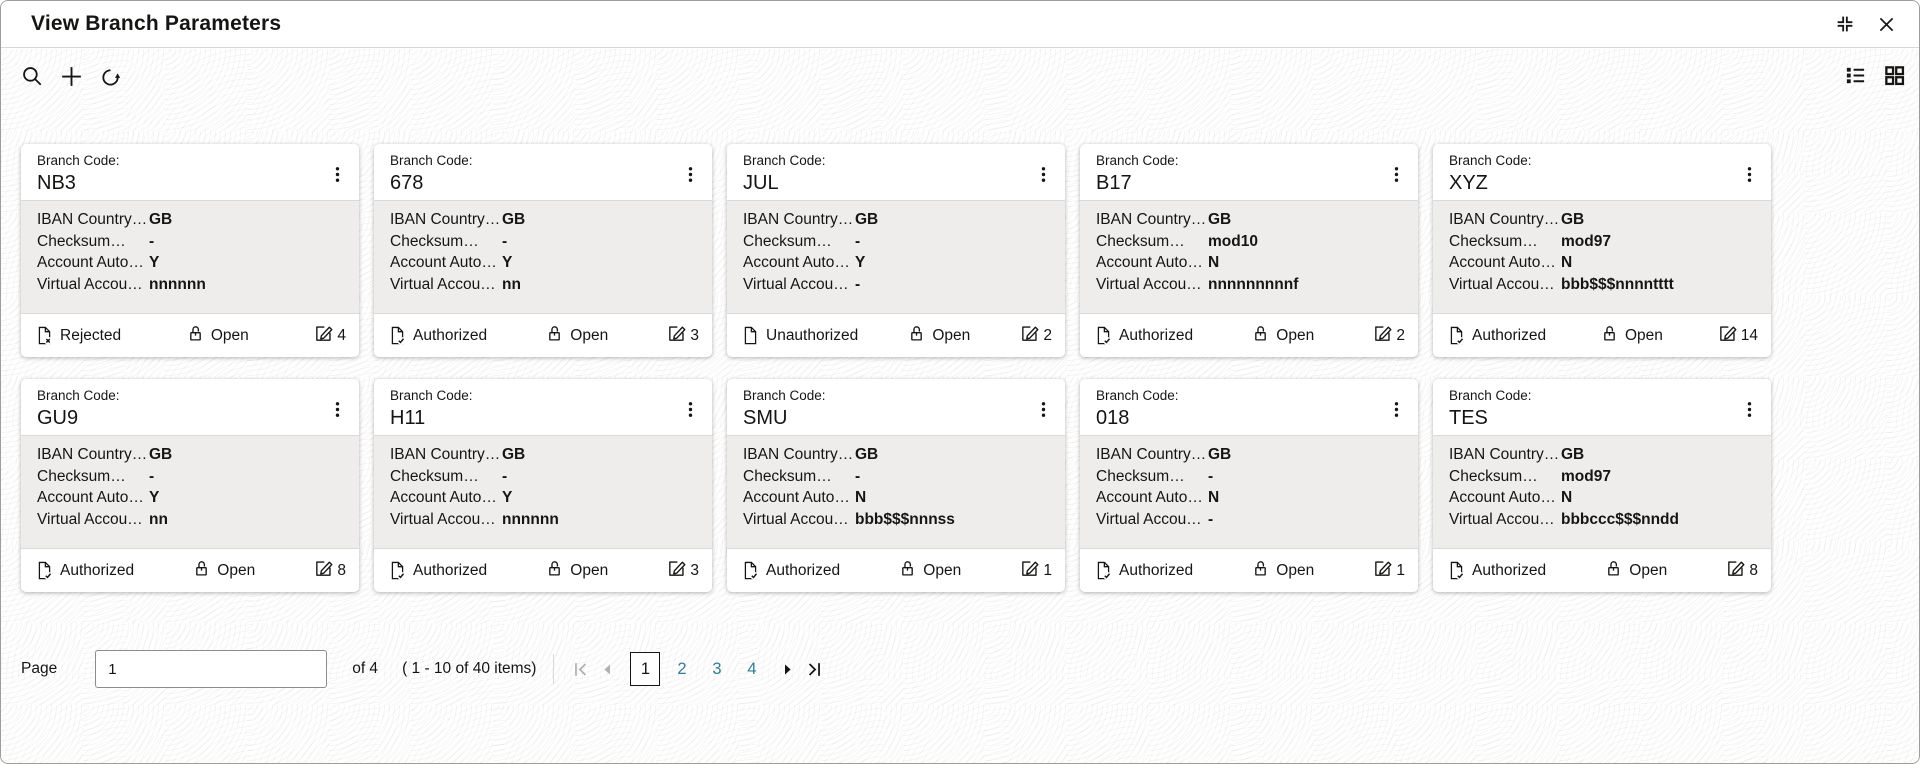 Image resolution: width=1920 pixels, height=764 pixels. Describe the element at coordinates (761, 183) in the screenshot. I see `branch-code-value: JUL` at that location.